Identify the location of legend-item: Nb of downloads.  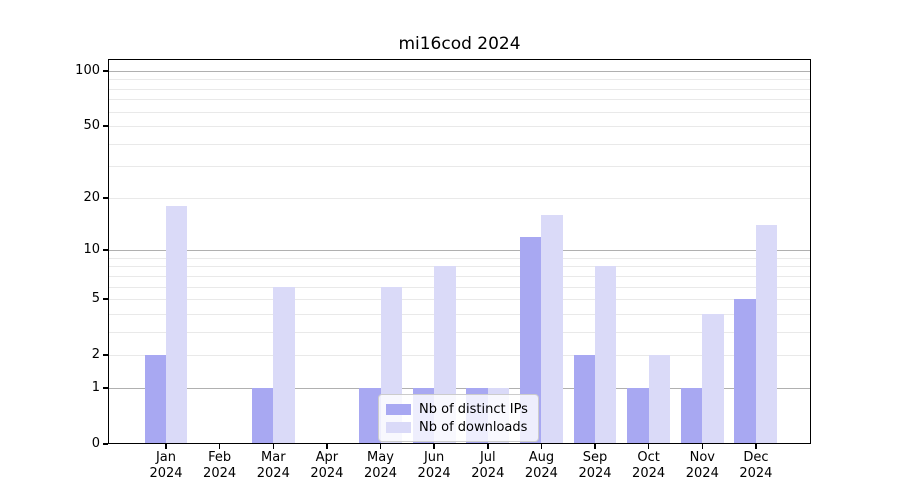
(457, 427).